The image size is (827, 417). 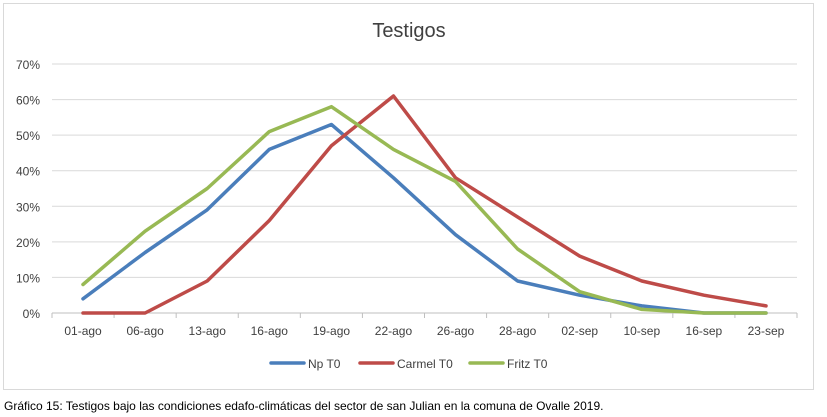 I want to click on y-tick-label: 50%, so click(x=28, y=136).